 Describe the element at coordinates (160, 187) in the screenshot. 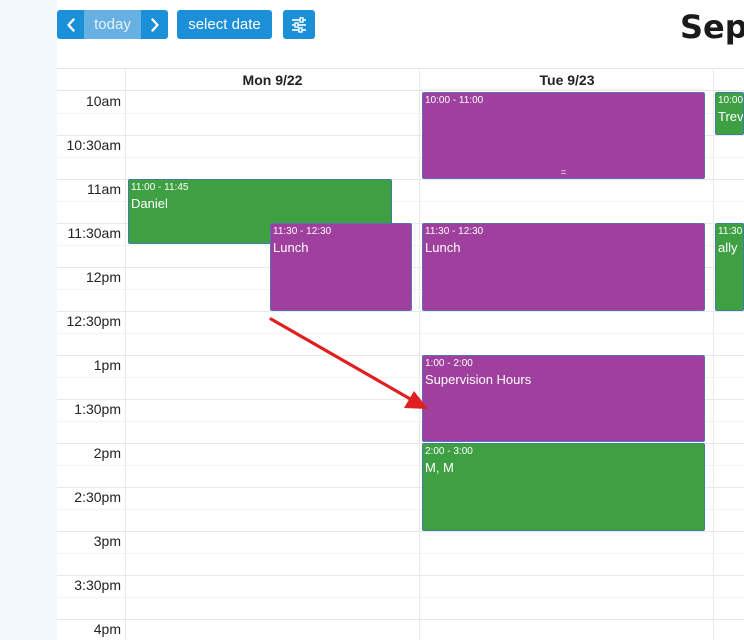

I see `event-time: 11:00 - 11:45` at that location.